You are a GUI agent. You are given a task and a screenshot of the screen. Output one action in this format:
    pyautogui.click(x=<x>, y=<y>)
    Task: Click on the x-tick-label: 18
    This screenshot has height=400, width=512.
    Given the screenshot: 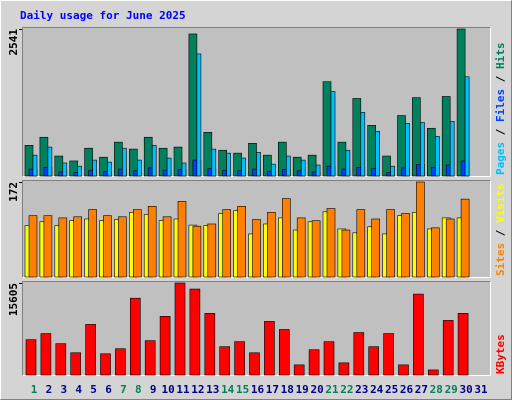 What is the action you would take?
    pyautogui.click(x=287, y=389)
    